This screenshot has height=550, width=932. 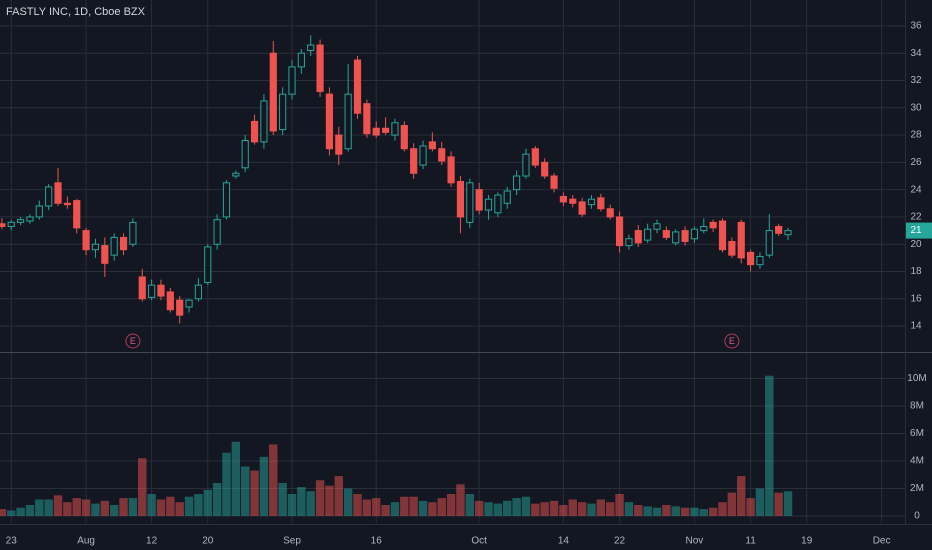 What do you see at coordinates (916, 26) in the screenshot?
I see `y-tick-label: 36` at bounding box center [916, 26].